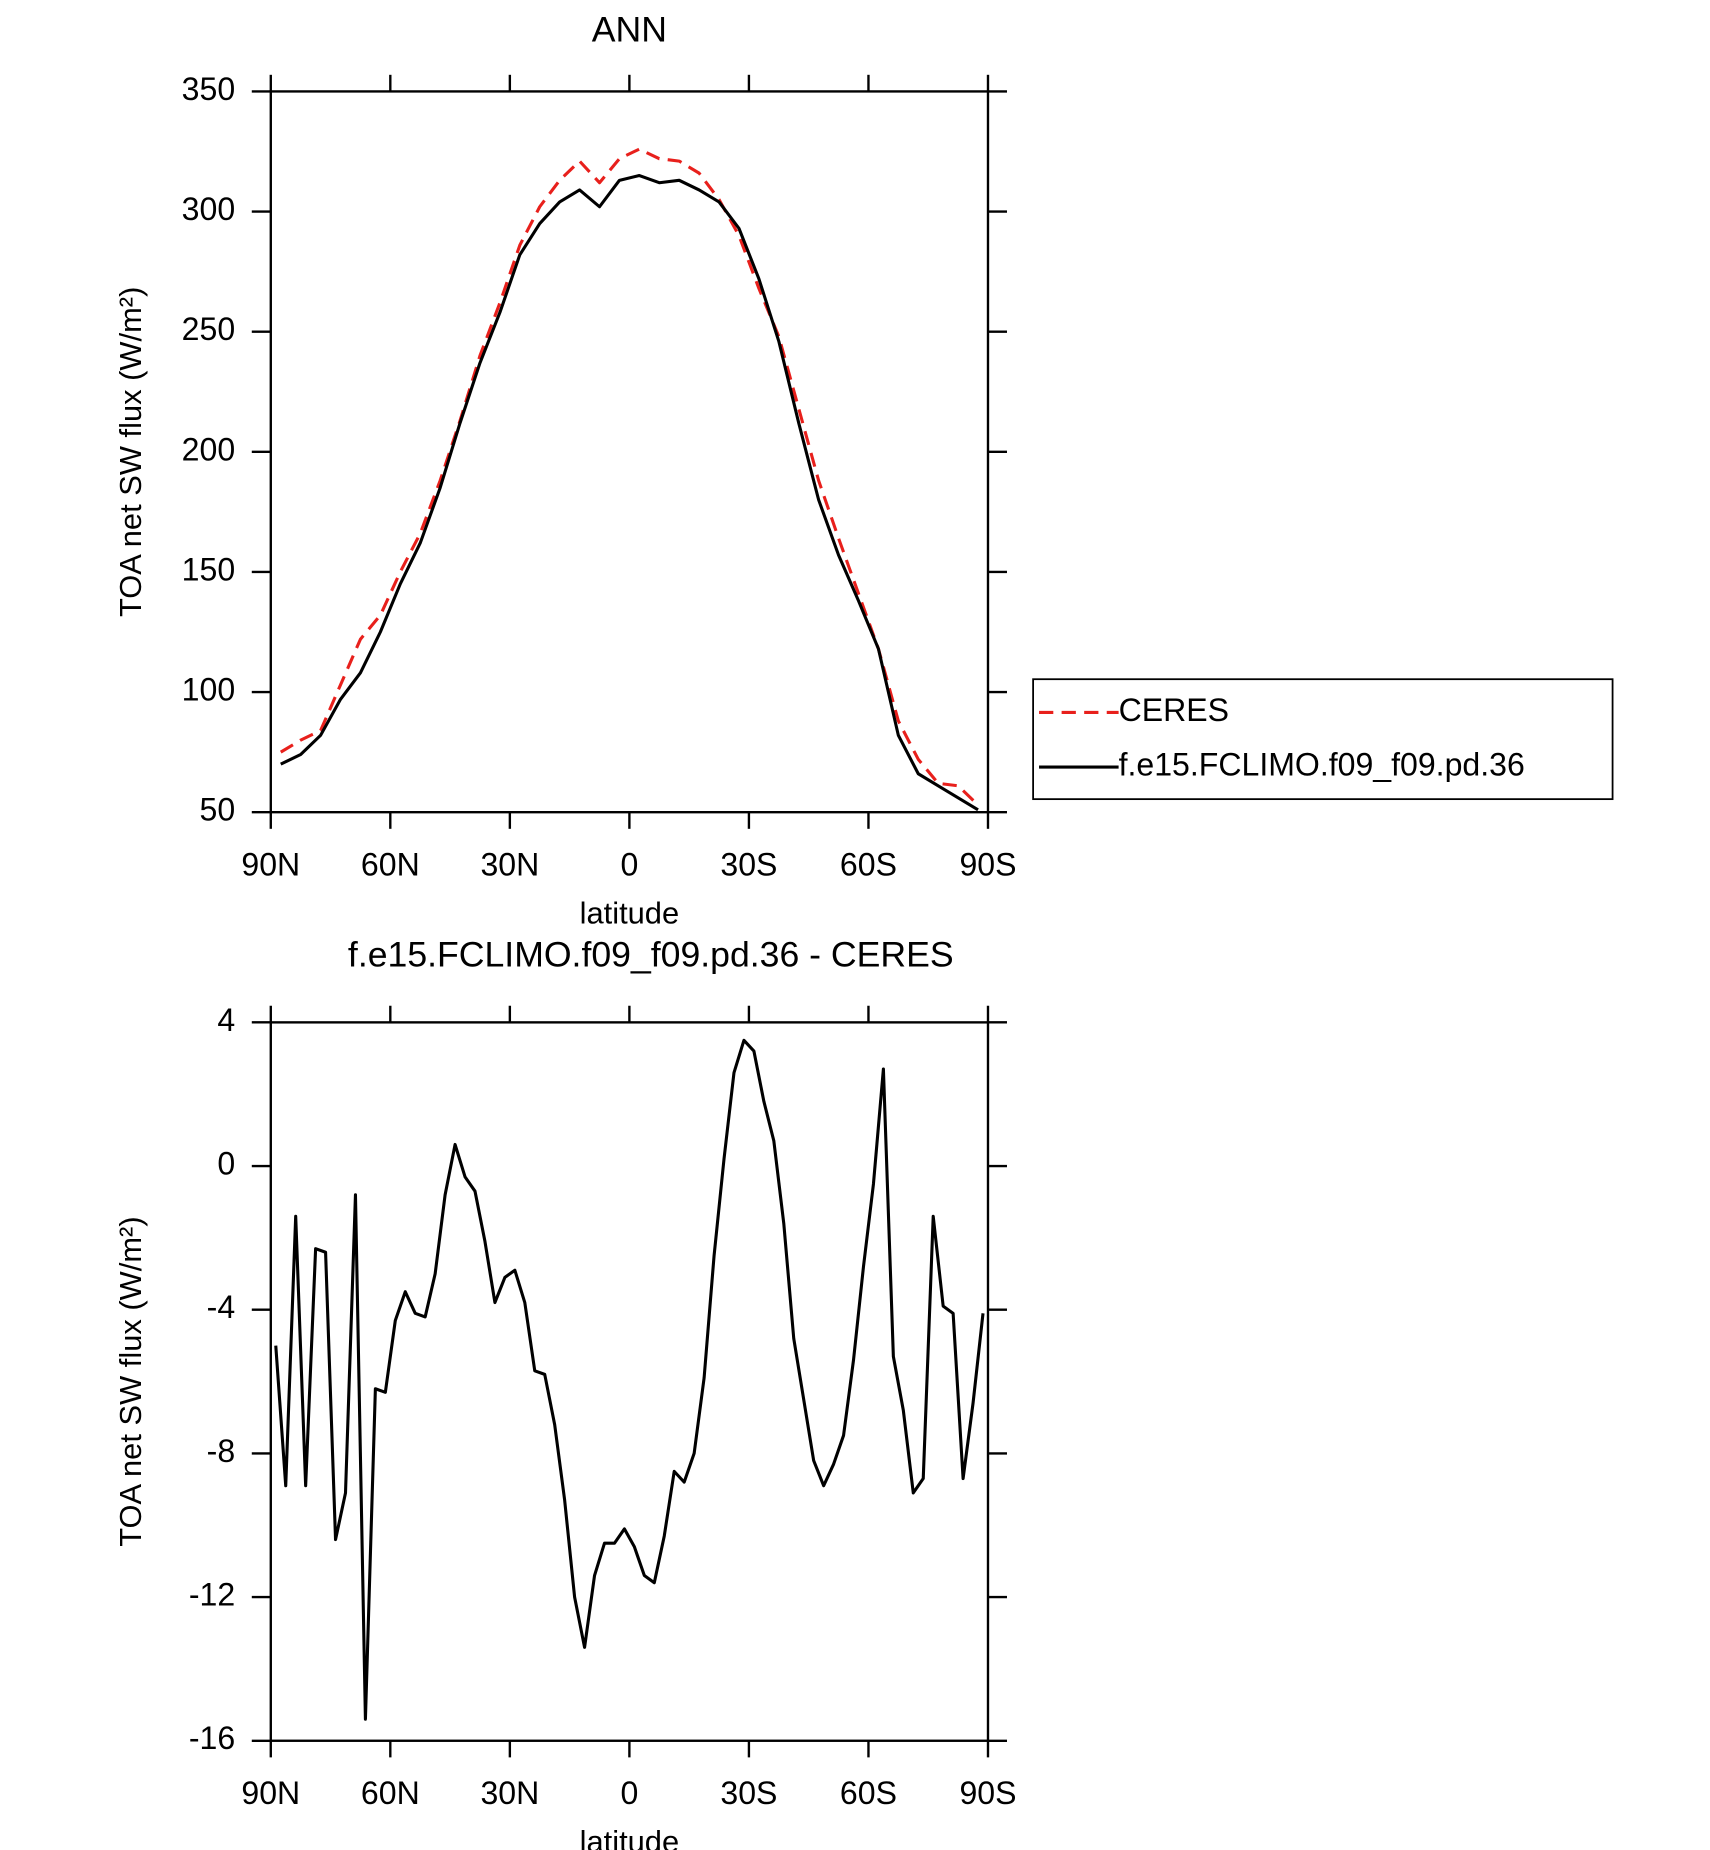 The height and width of the screenshot is (1850, 1710). I want to click on y-tick-label: 4, so click(226, 1020).